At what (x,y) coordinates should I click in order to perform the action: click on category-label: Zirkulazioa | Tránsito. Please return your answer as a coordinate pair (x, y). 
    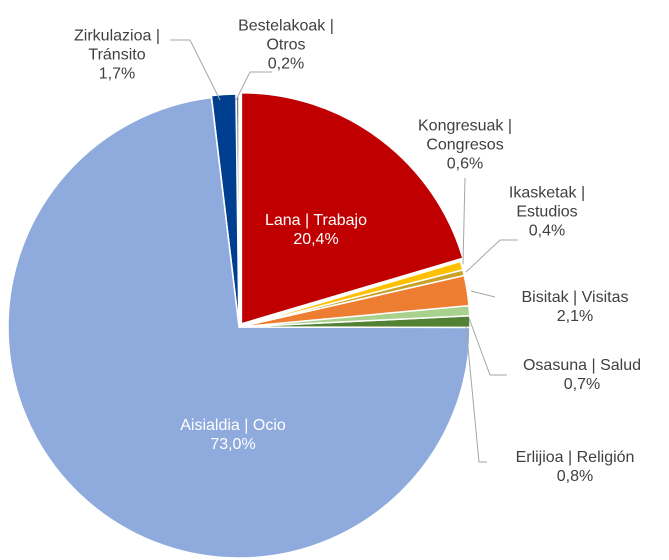
    Looking at the image, I should click on (117, 45).